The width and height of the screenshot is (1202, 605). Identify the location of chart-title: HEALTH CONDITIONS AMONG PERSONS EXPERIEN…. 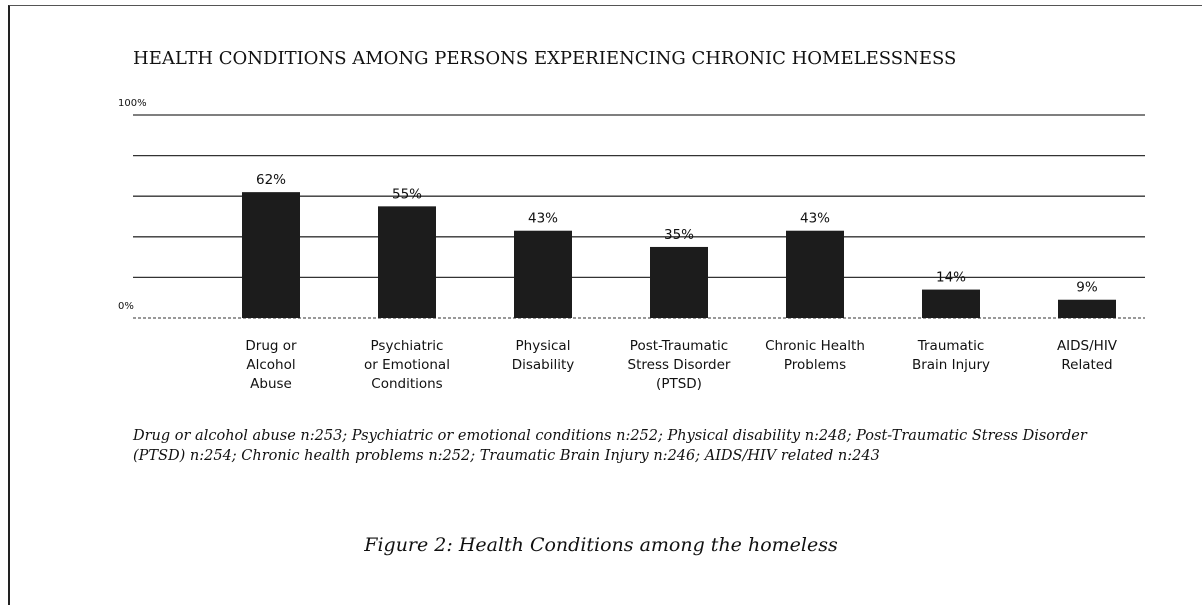
(544, 58).